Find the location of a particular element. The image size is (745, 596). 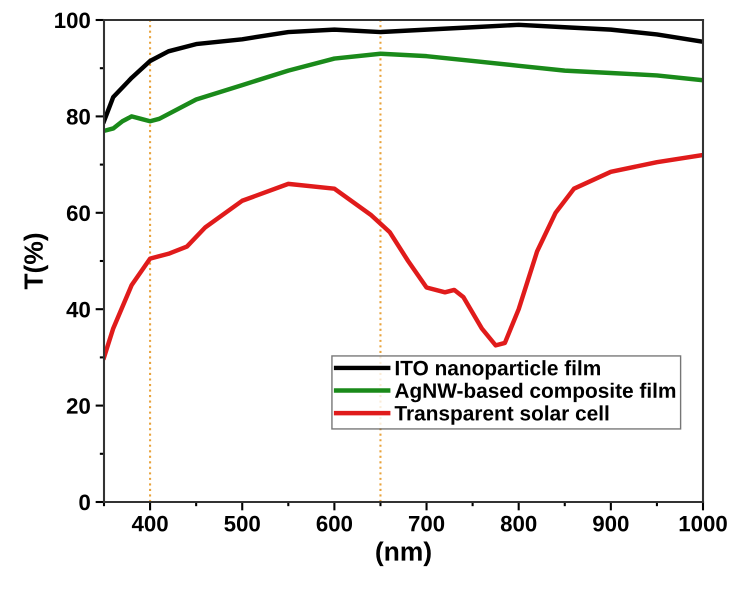

y-tick-label: 40 is located at coordinates (78, 310).